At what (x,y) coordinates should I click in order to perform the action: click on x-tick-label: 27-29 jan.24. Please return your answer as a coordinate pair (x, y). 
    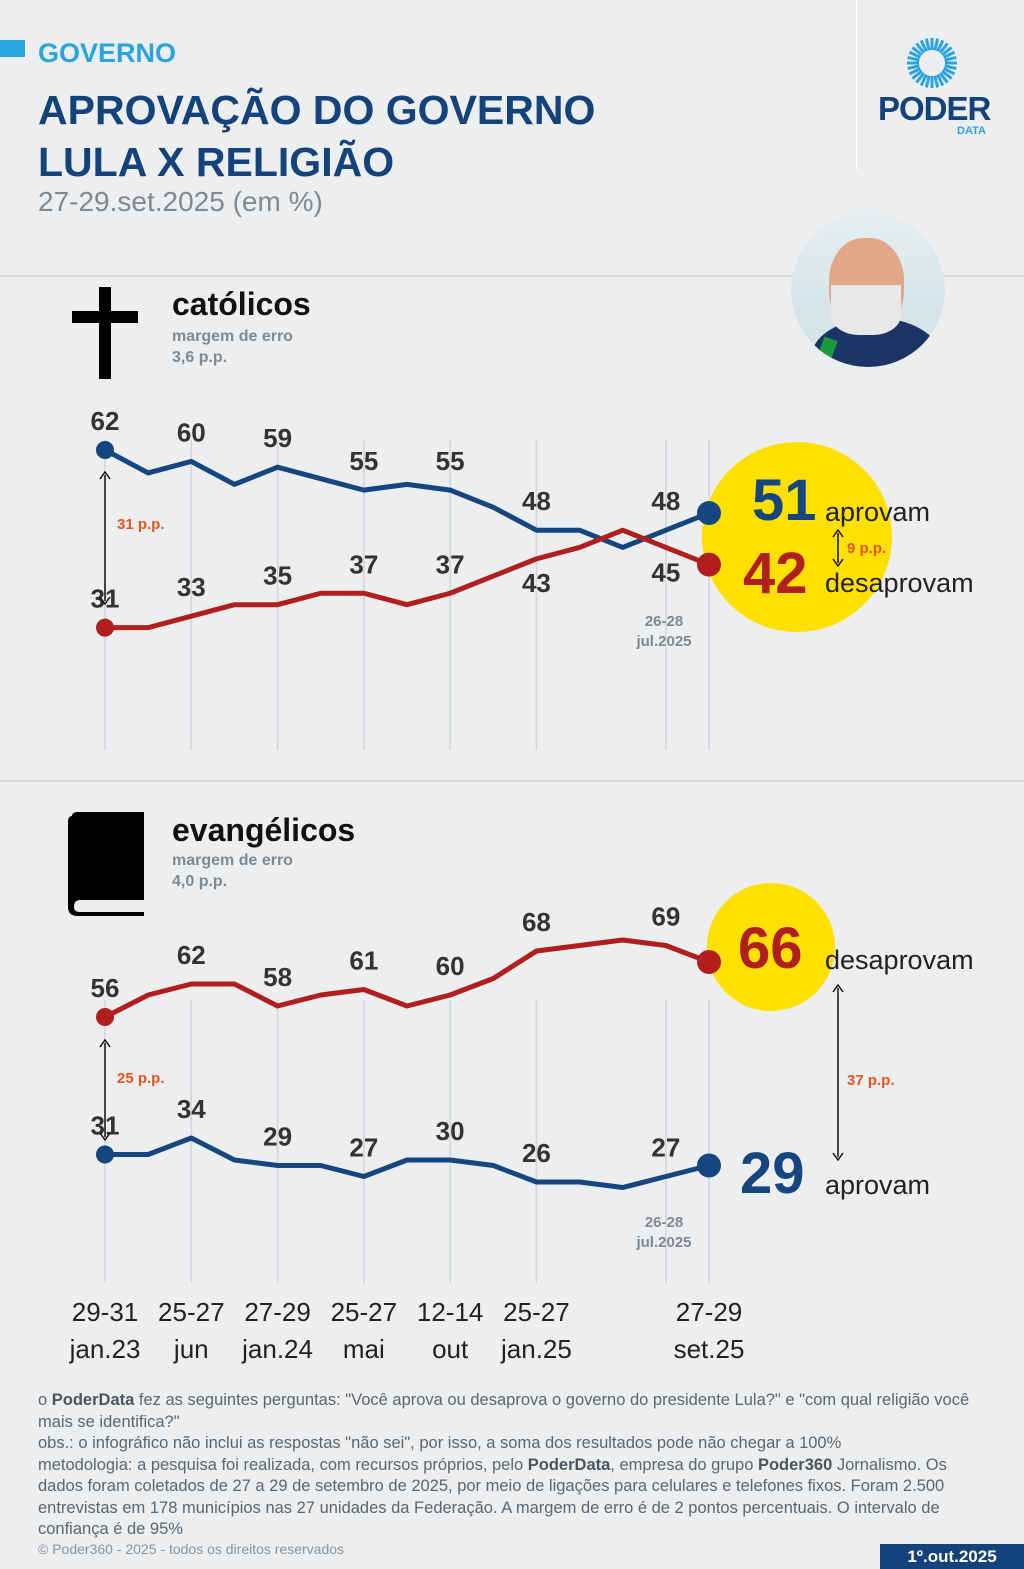
    Looking at the image, I should click on (278, 1331).